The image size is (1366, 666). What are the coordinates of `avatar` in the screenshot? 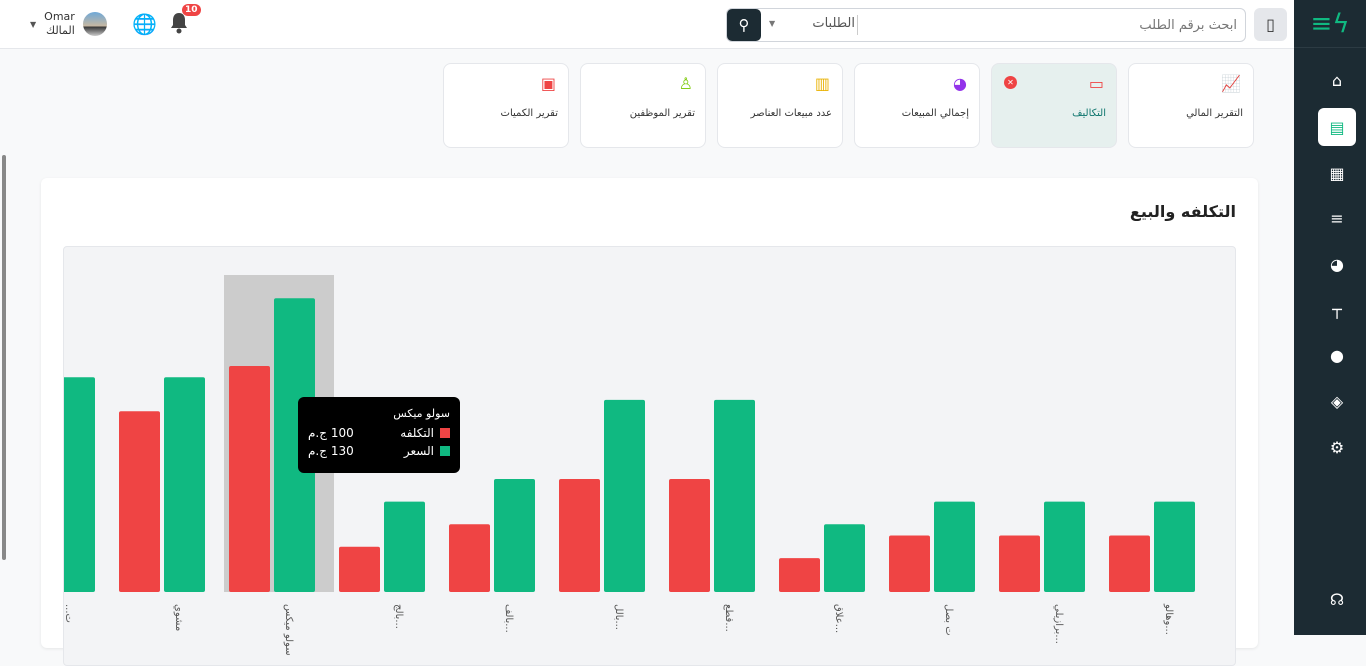 It's located at (94, 24).